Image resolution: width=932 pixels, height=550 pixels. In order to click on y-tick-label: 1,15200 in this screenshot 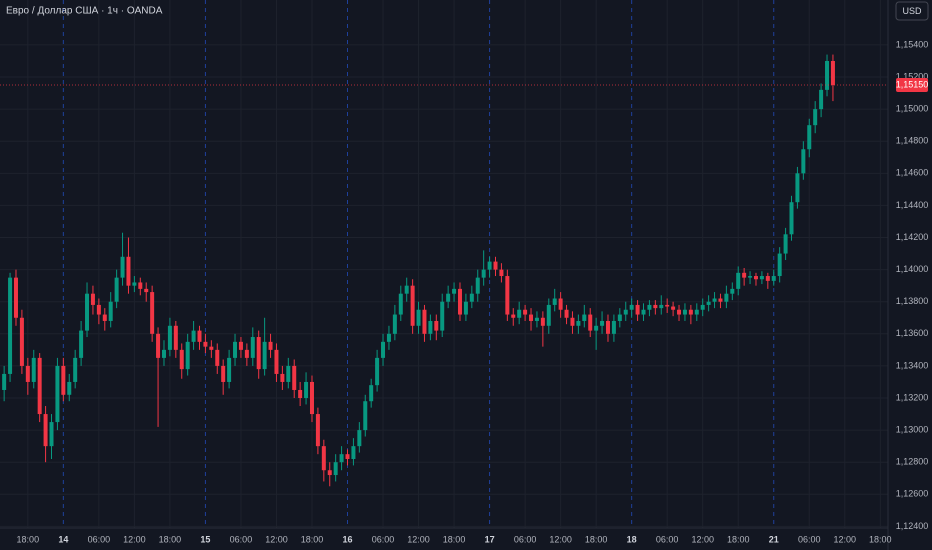, I will do `click(912, 76)`.